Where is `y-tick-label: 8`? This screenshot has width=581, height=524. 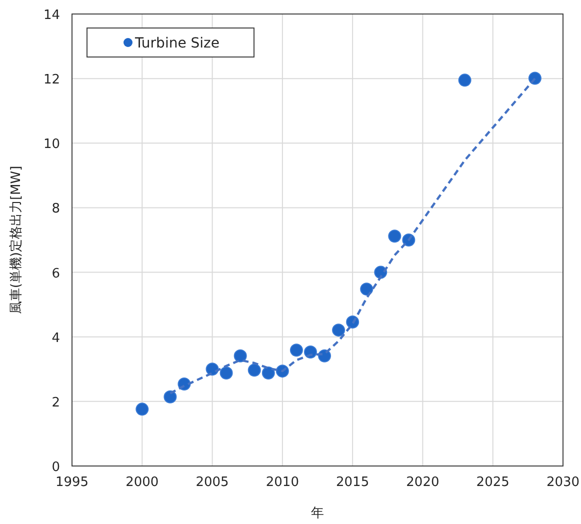 y-tick-label: 8 is located at coordinates (56, 209).